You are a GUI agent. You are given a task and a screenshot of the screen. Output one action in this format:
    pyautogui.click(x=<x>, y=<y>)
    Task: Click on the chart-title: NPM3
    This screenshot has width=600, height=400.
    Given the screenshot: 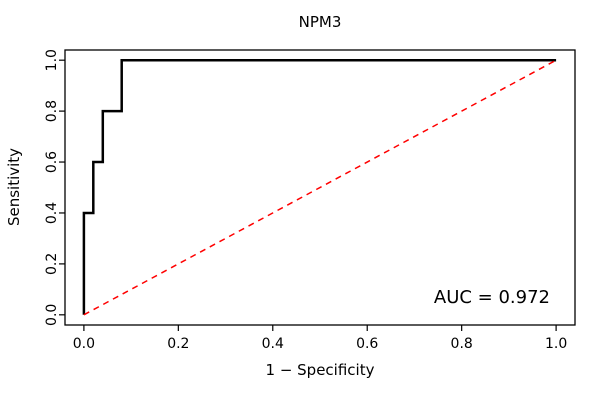 What is the action you would take?
    pyautogui.click(x=320, y=22)
    